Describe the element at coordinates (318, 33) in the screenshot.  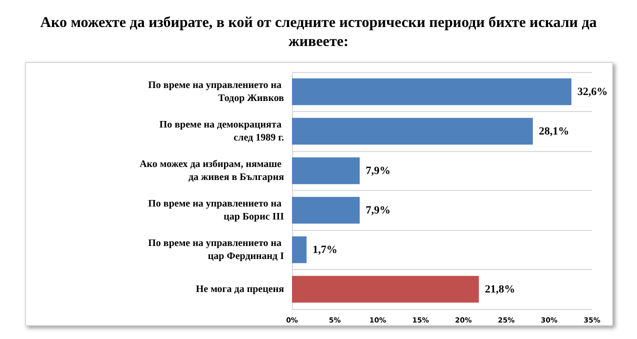
I see `chart-title: Ако можехте да избирате, в кой от следните исторически периоди бихте искали да живеете:` at that location.